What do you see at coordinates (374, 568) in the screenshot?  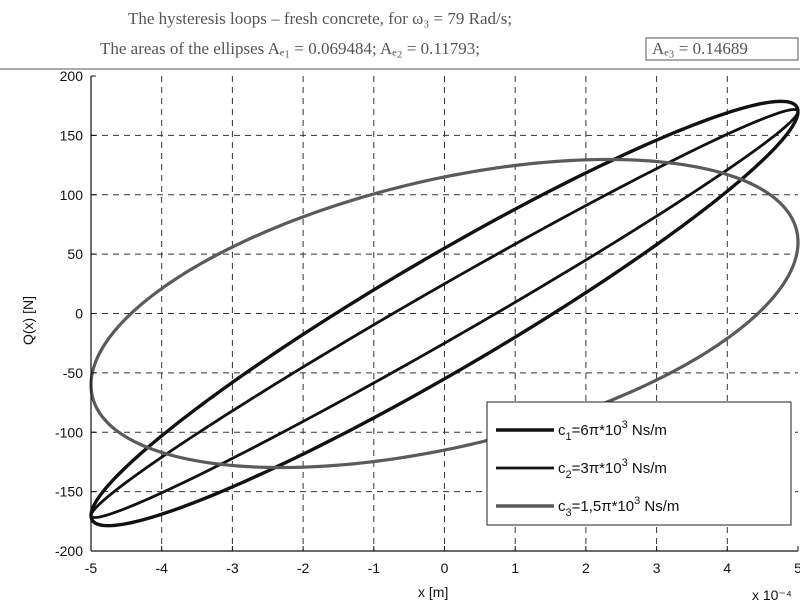 I see `x-tick-label-4: -1` at bounding box center [374, 568].